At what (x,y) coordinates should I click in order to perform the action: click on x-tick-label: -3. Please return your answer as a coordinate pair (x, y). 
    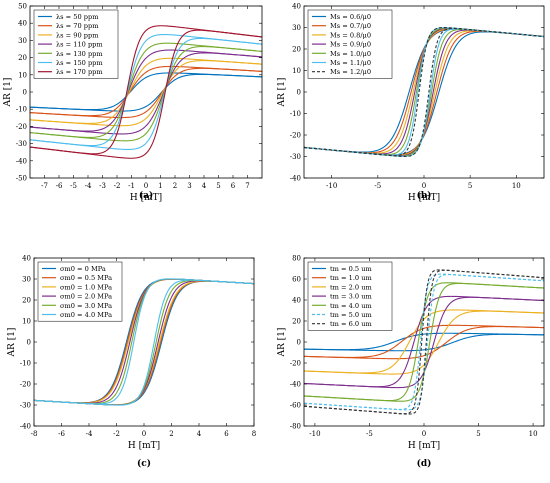
    Looking at the image, I should click on (102, 186).